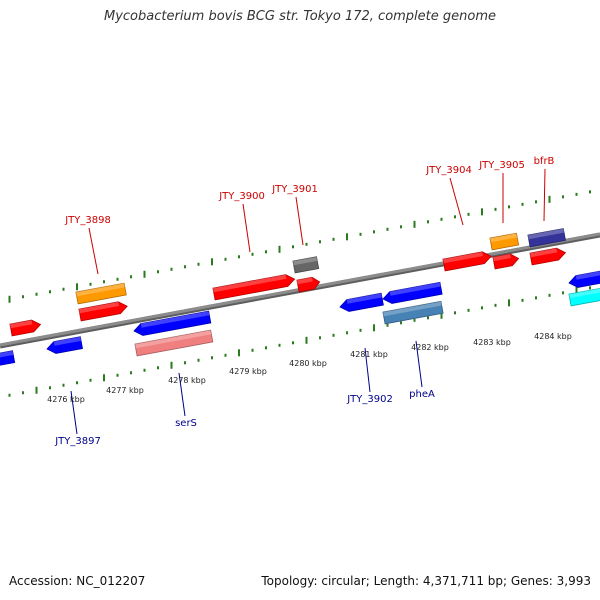  I want to click on accession-text: Accession: NC_012207, so click(77, 581).